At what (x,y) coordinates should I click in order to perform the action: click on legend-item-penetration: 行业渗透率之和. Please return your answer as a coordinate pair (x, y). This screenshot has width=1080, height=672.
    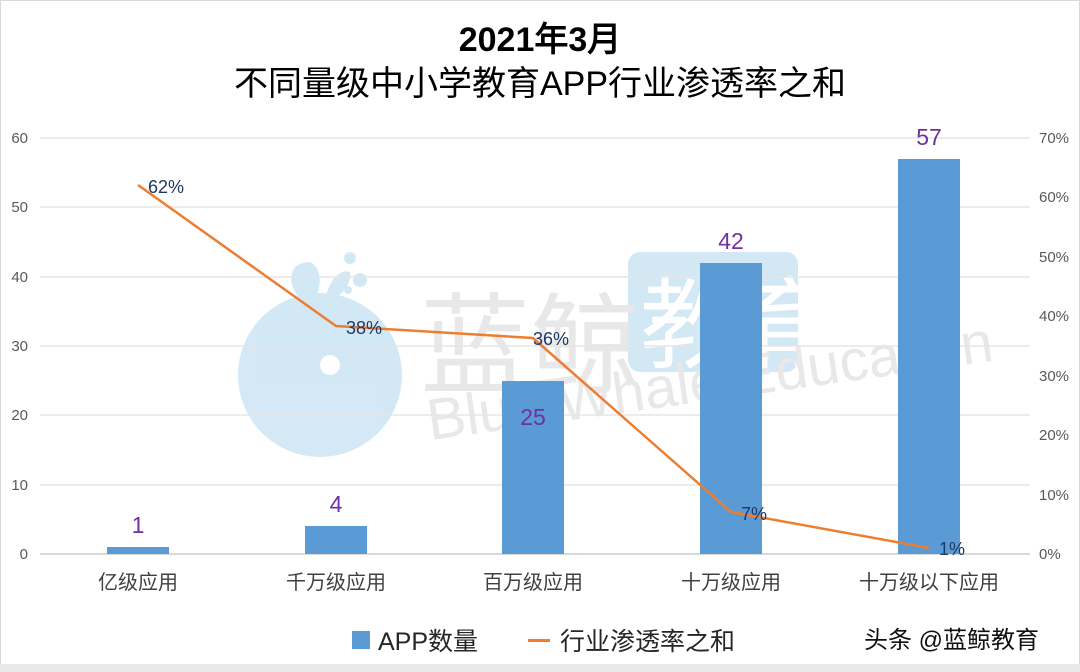
    Looking at the image, I should click on (631, 640).